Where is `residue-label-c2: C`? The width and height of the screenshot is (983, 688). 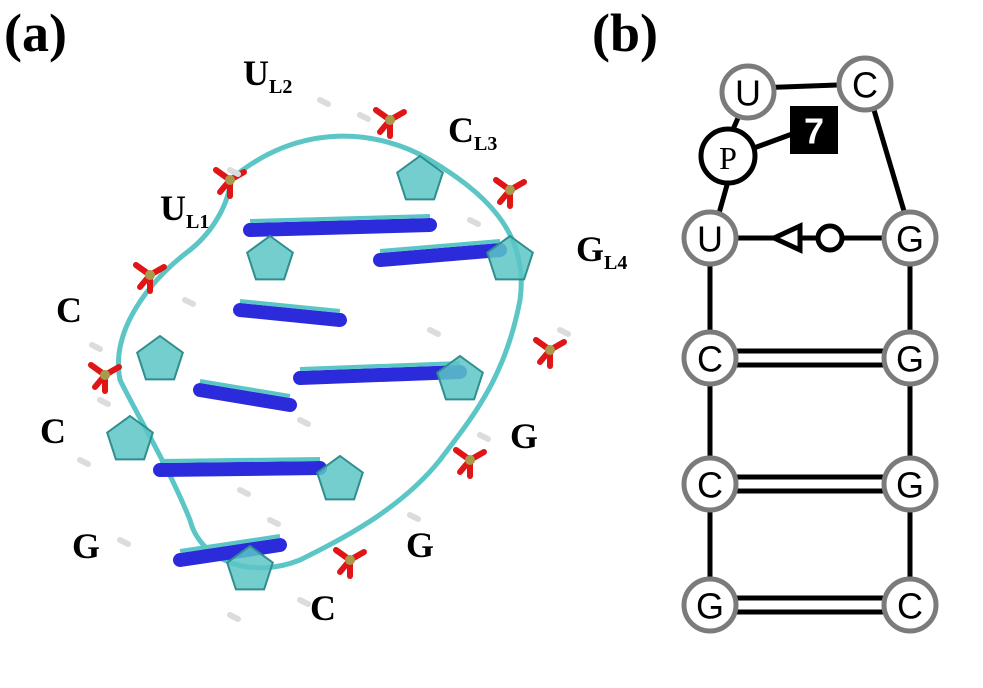
residue-label-c2: C is located at coordinates (53, 431).